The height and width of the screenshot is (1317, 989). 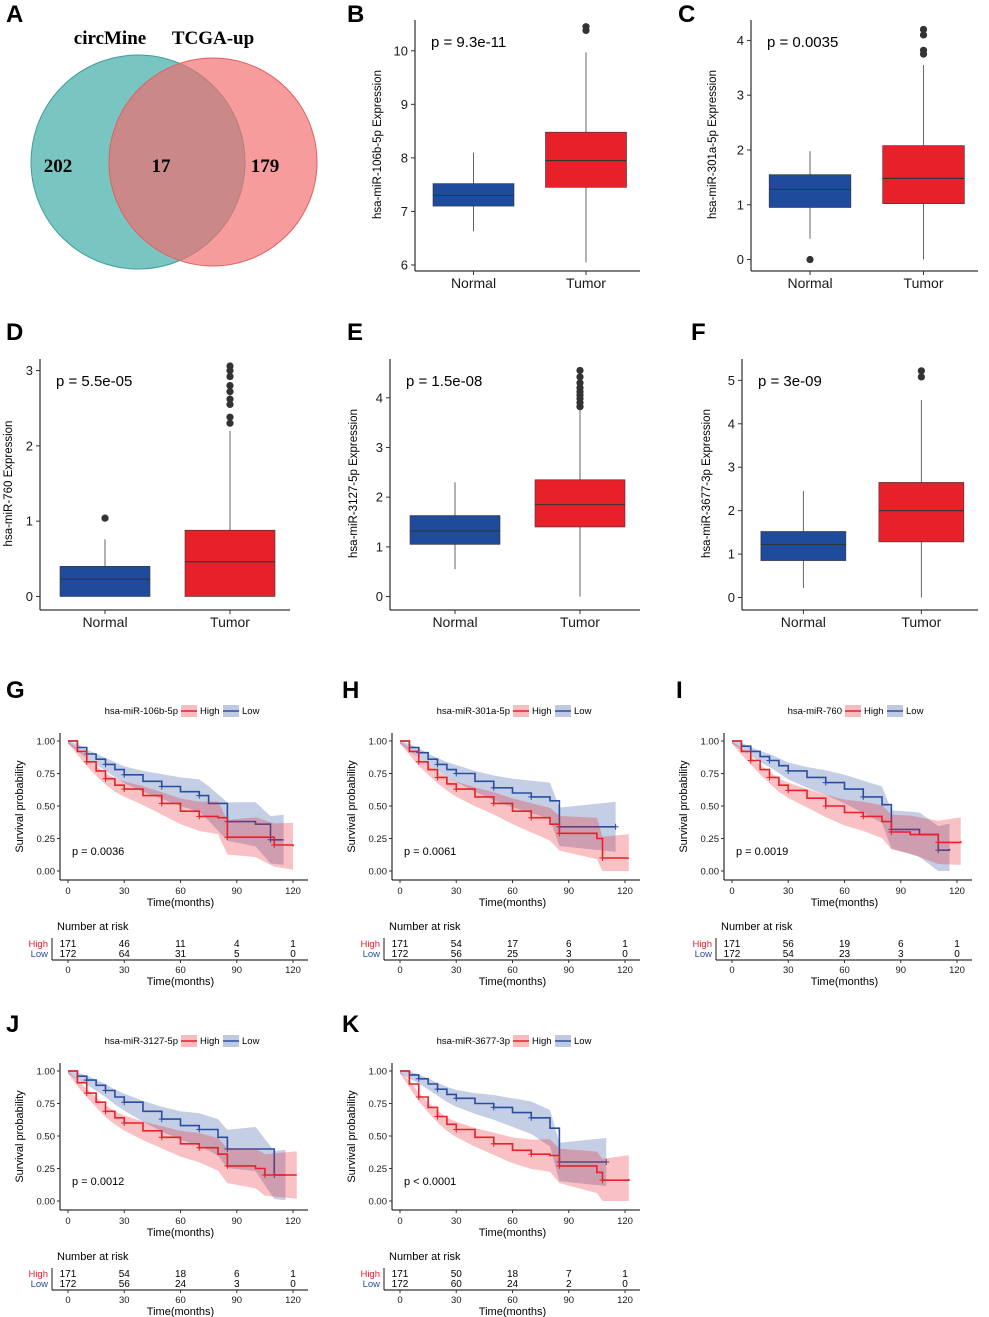 What do you see at coordinates (14, 332) in the screenshot?
I see `panel-label: D` at bounding box center [14, 332].